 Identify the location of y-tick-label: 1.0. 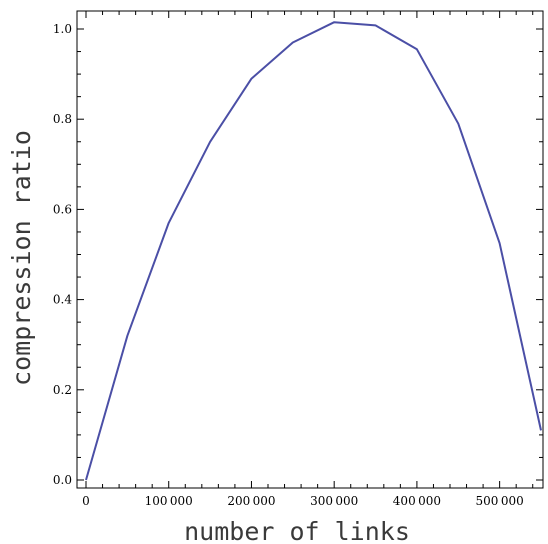
(62, 29).